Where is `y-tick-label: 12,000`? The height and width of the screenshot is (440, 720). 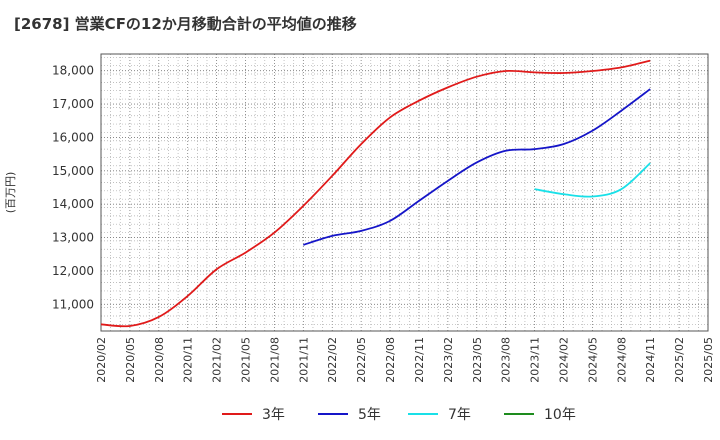 y-tick-label: 12,000 is located at coordinates (73, 271).